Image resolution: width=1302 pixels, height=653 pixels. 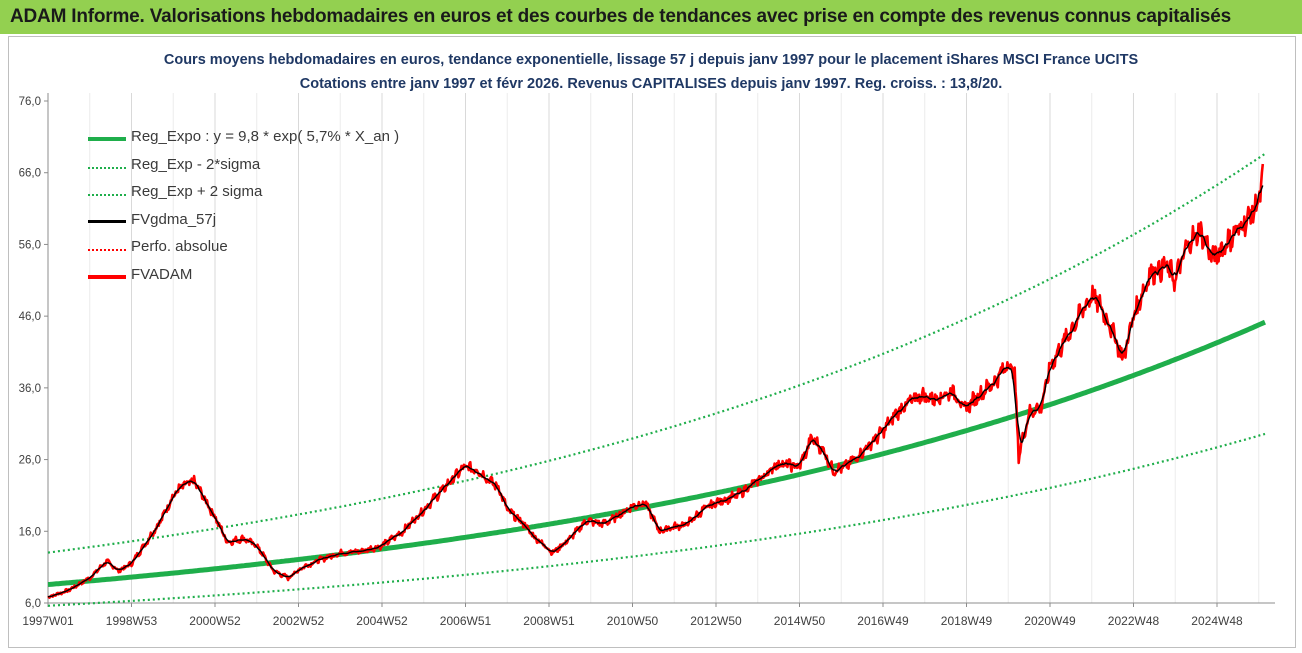 What do you see at coordinates (1217, 621) in the screenshot?
I see `x-tick-label: 2024W48` at bounding box center [1217, 621].